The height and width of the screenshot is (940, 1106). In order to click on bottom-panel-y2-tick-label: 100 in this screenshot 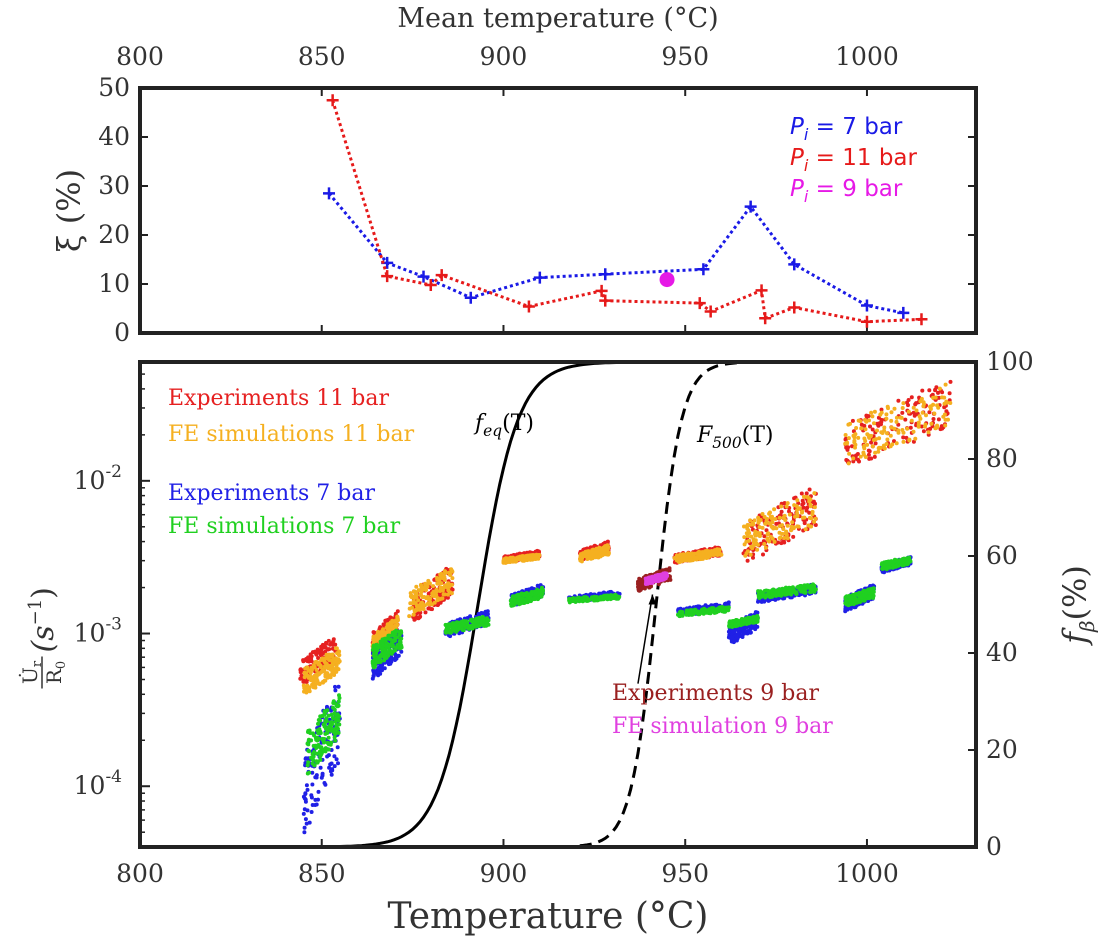, I will do `click(1010, 361)`.